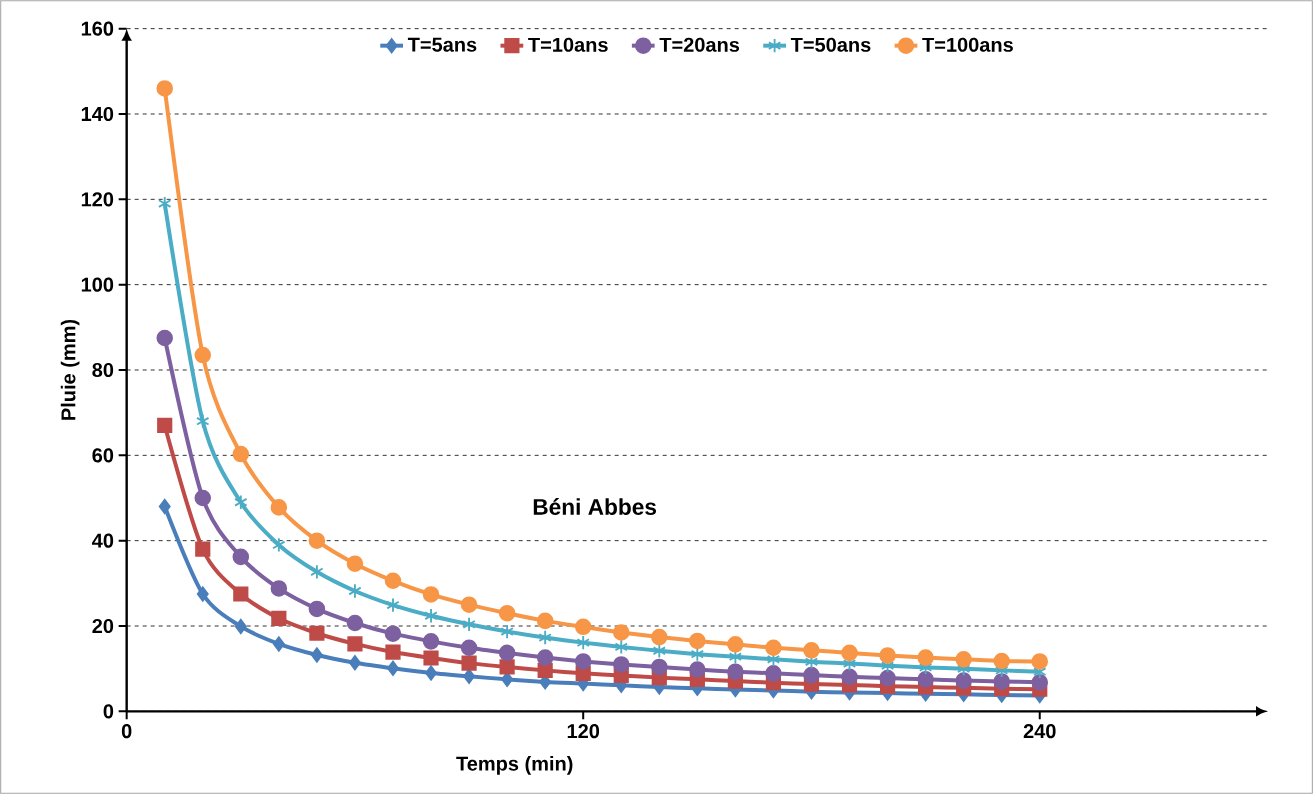 The image size is (1313, 794). Describe the element at coordinates (514, 765) in the screenshot. I see `x-axis-title: Temps (min)` at that location.